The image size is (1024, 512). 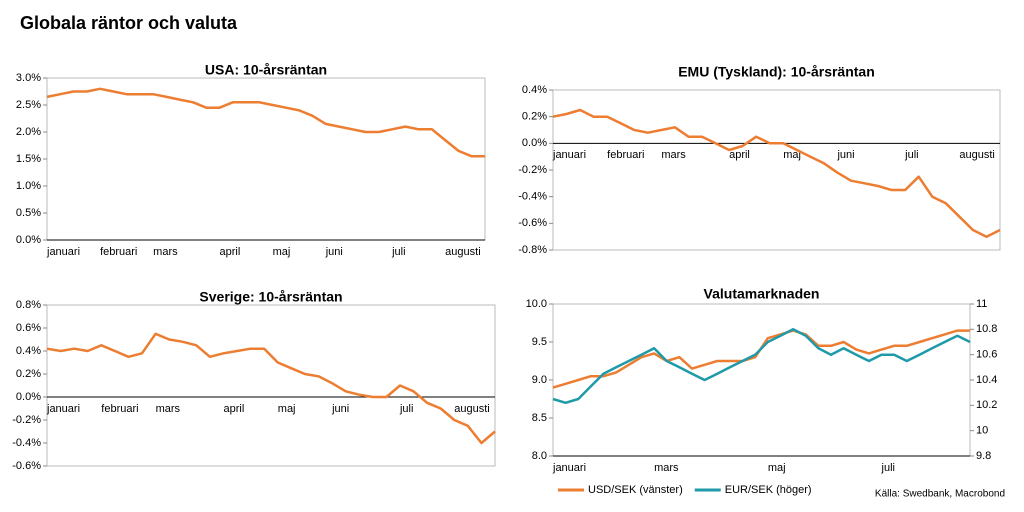 What do you see at coordinates (986, 329) in the screenshot?
I see `y2-tick-label: 10.8` at bounding box center [986, 329].